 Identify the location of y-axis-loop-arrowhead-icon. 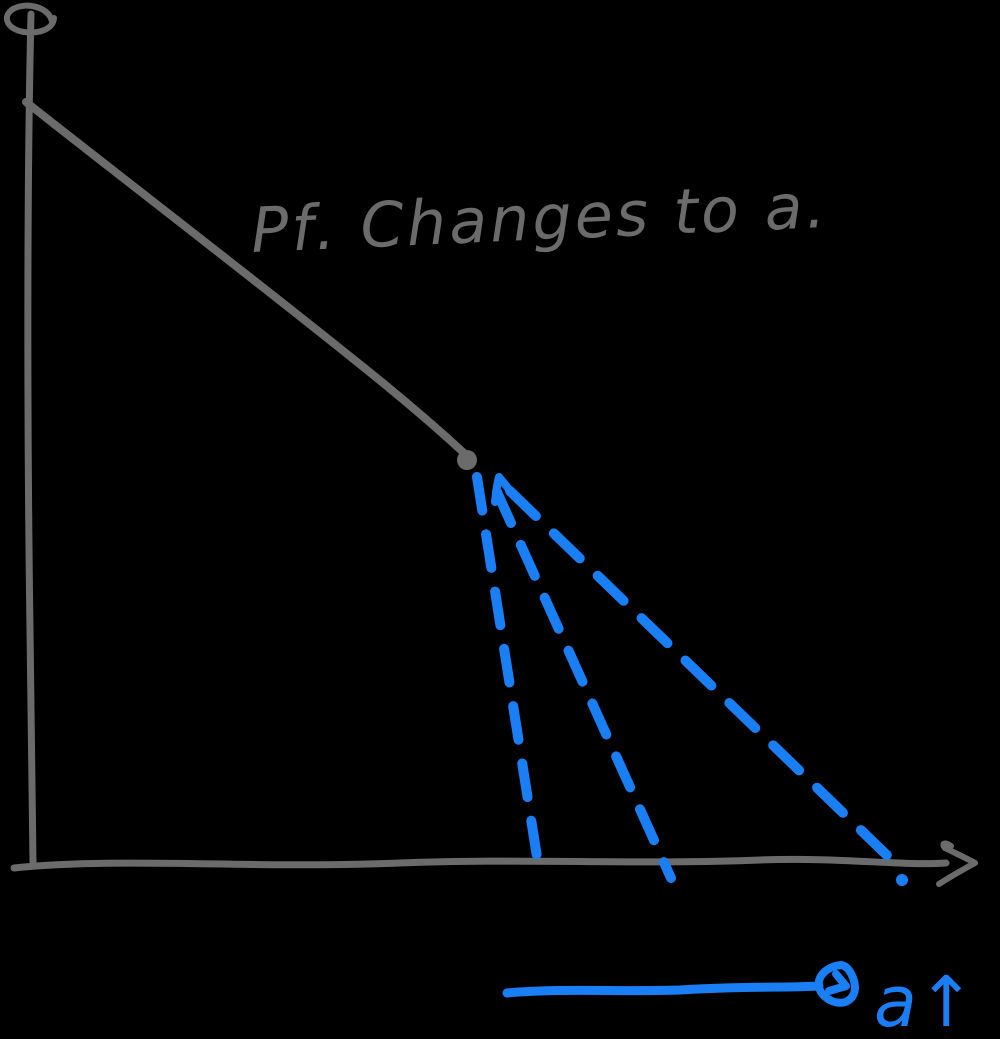
(30, 19).